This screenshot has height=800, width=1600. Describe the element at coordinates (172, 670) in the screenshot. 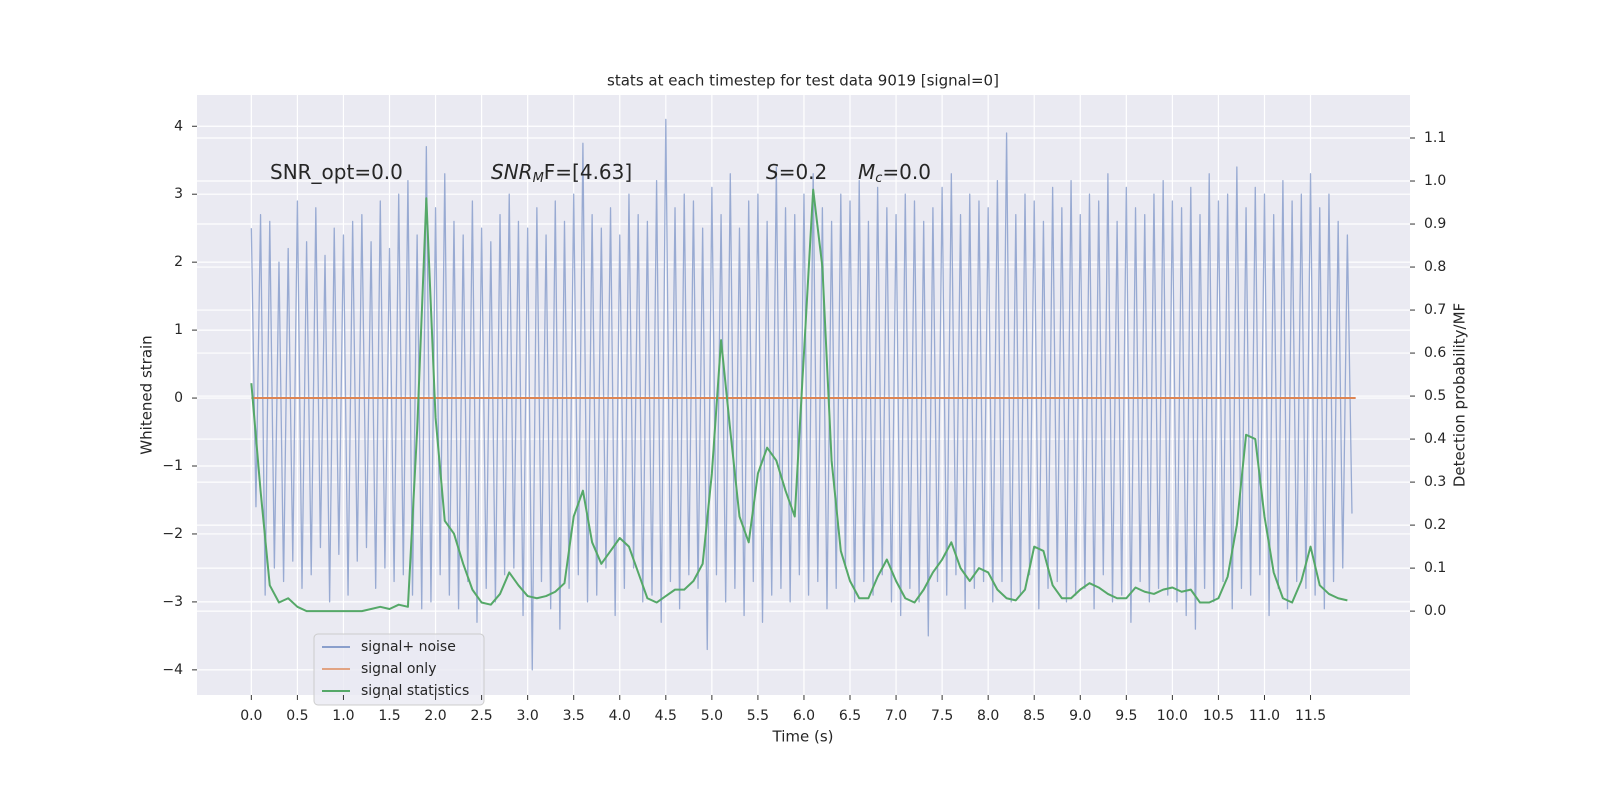

I see `y-tick-label: −4` at that location.